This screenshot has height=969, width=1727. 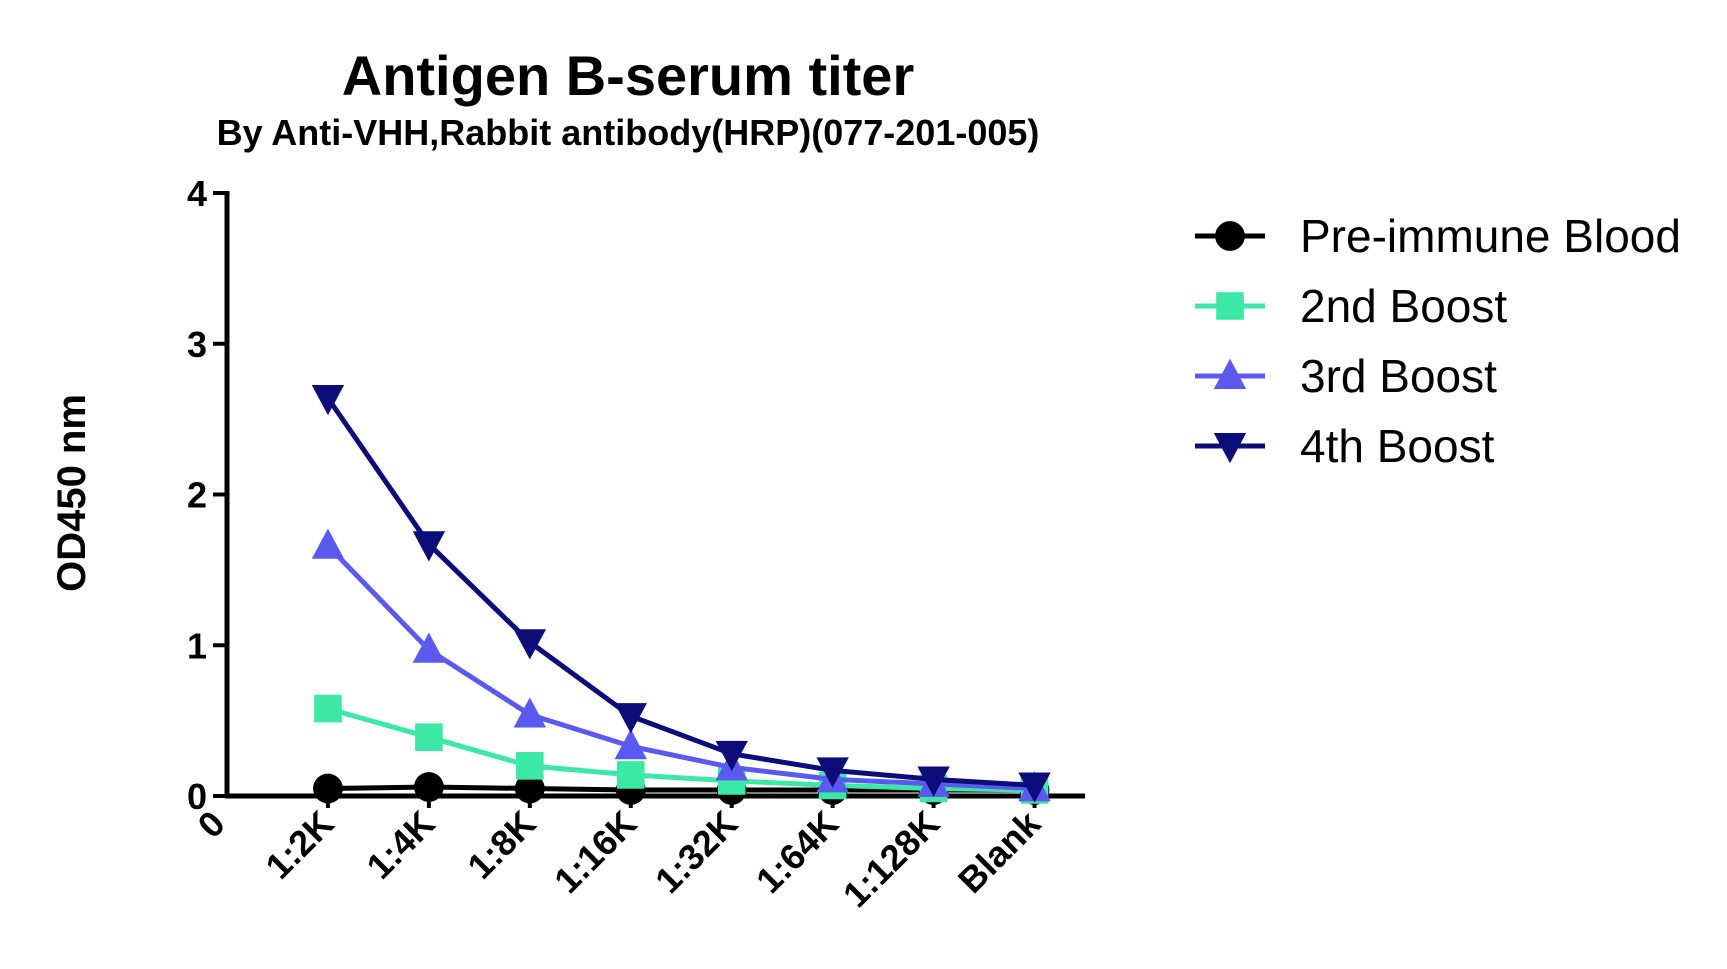 What do you see at coordinates (197, 495) in the screenshot?
I see `y-tick-label: 2` at bounding box center [197, 495].